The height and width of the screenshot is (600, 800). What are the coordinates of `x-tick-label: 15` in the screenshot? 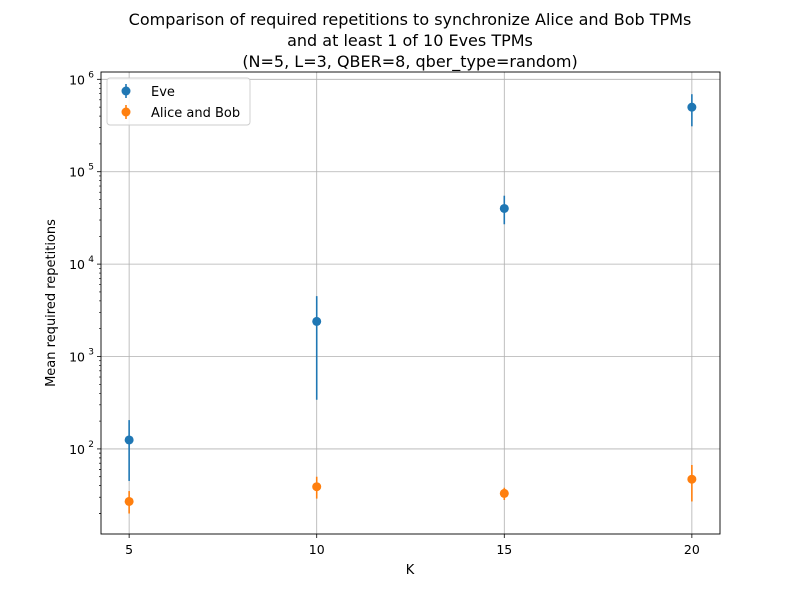 It's located at (504, 549).